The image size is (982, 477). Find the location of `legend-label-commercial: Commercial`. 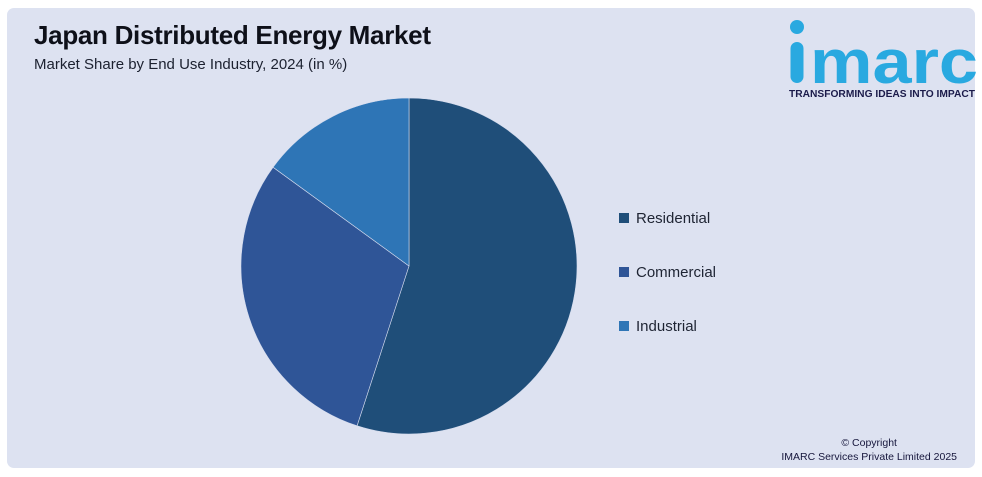

legend-label-commercial: Commercial is located at coordinates (676, 272).